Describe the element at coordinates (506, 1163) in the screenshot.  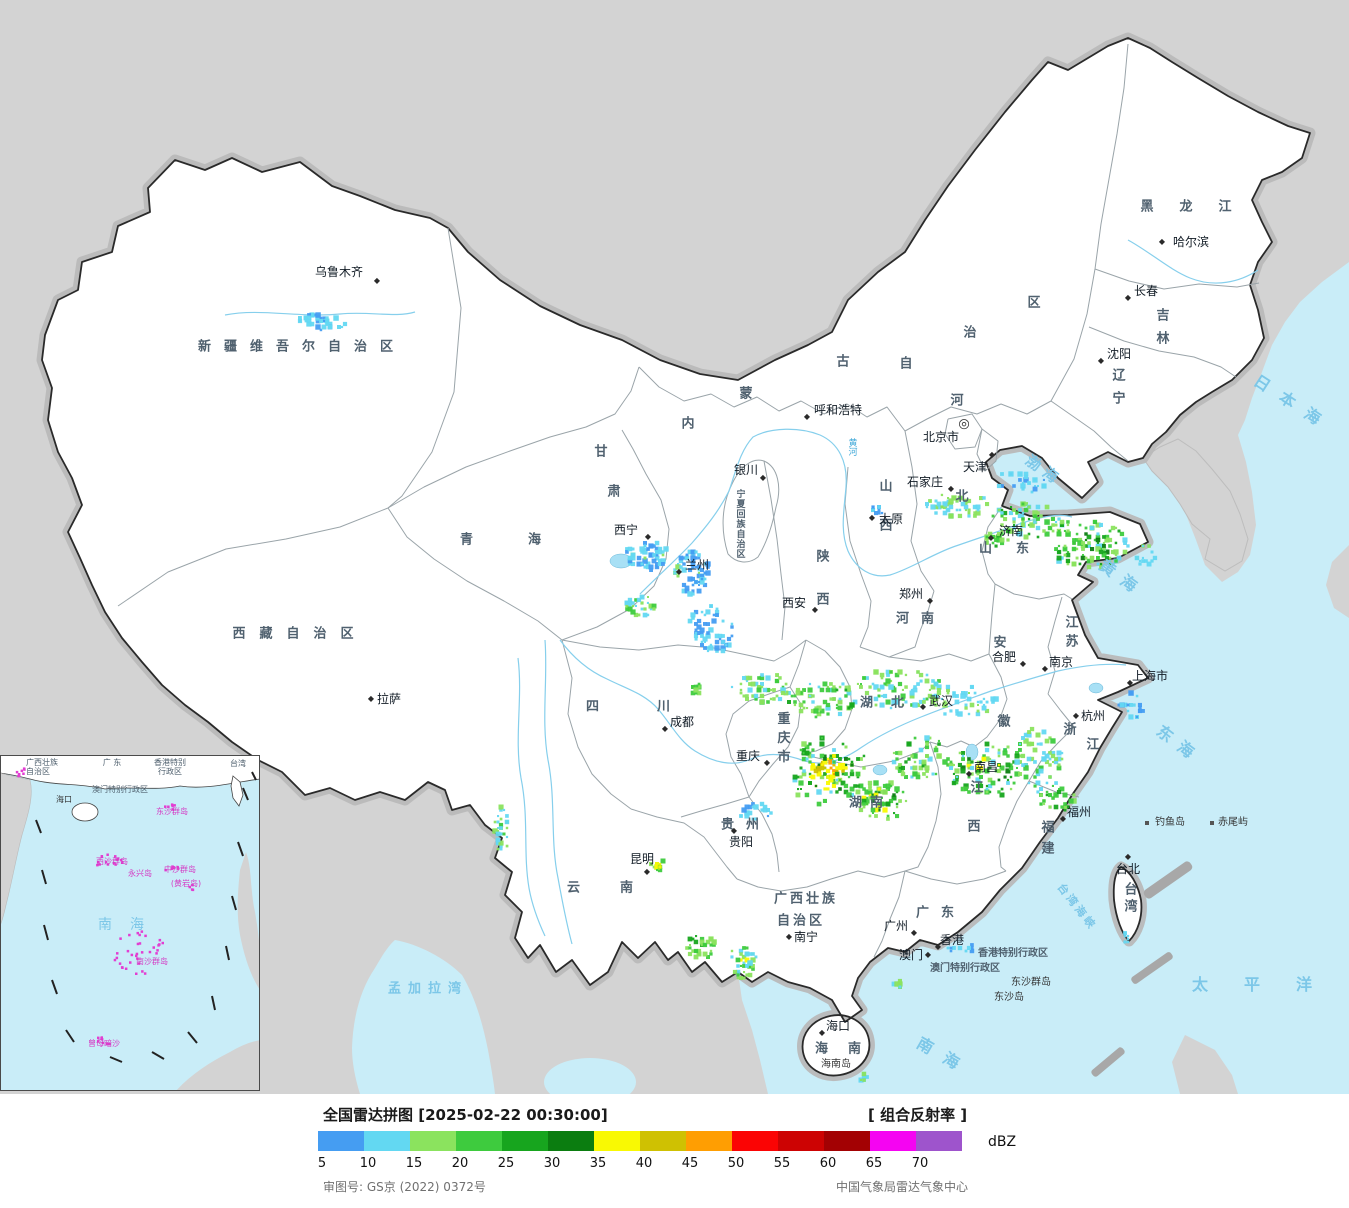
I see `dbz-tick-label: 25` at that location.